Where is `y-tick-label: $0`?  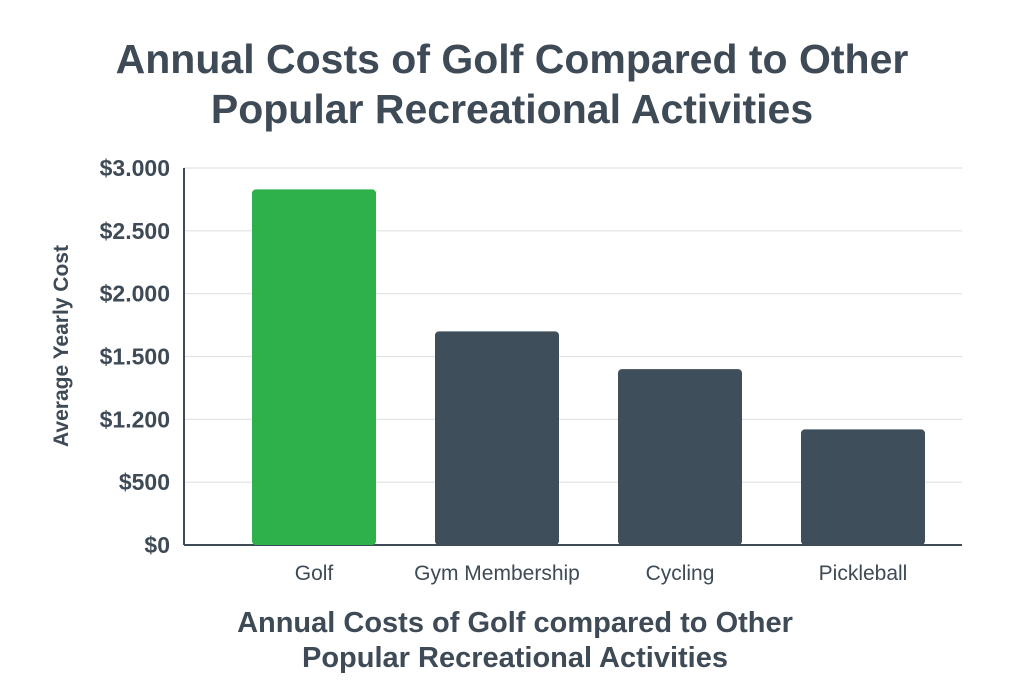 y-tick-label: $0 is located at coordinates (157, 545).